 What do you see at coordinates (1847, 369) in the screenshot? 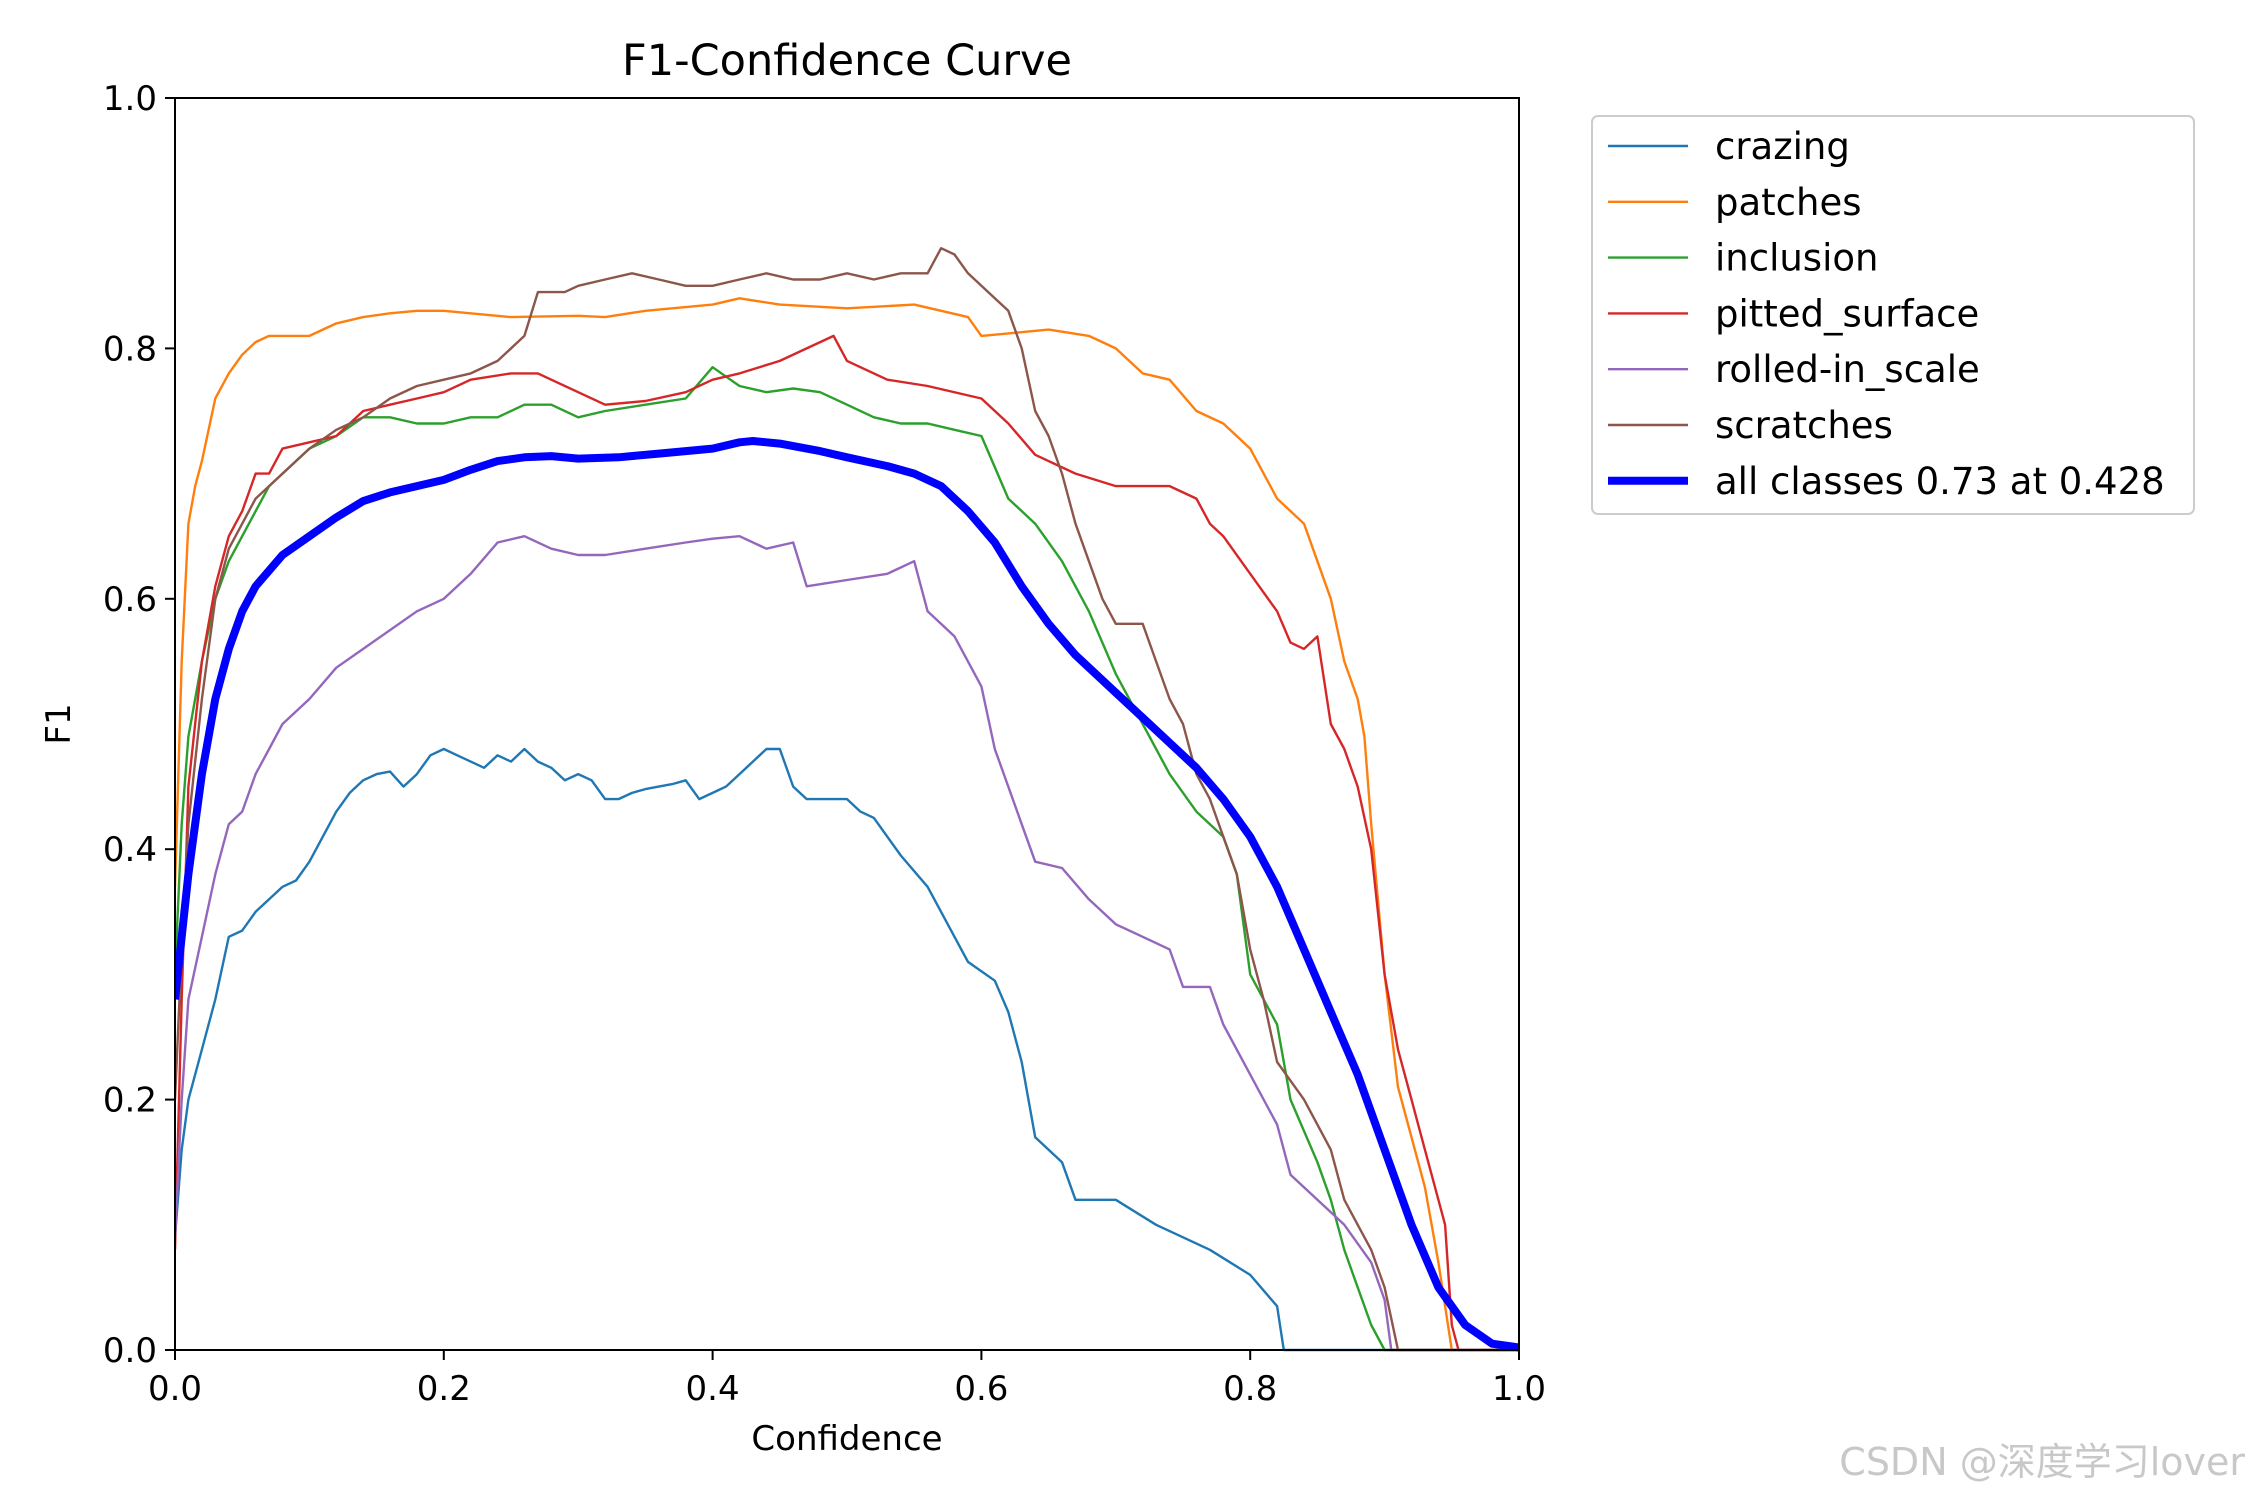
I see `legend-label: rolled-in_scale` at bounding box center [1847, 369].